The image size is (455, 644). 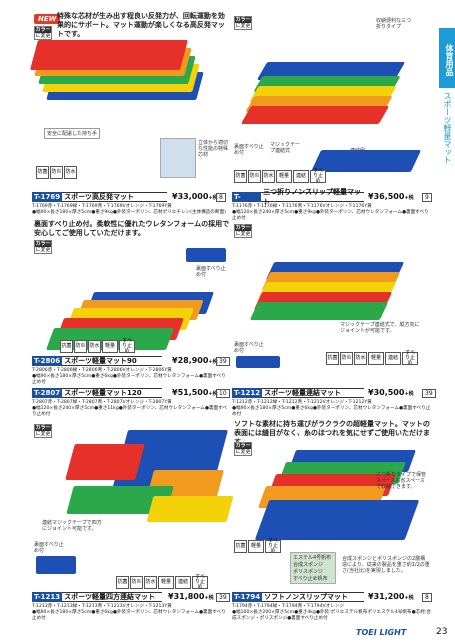 I want to click on layer-label: すべり止め帆布, so click(x=310, y=579).